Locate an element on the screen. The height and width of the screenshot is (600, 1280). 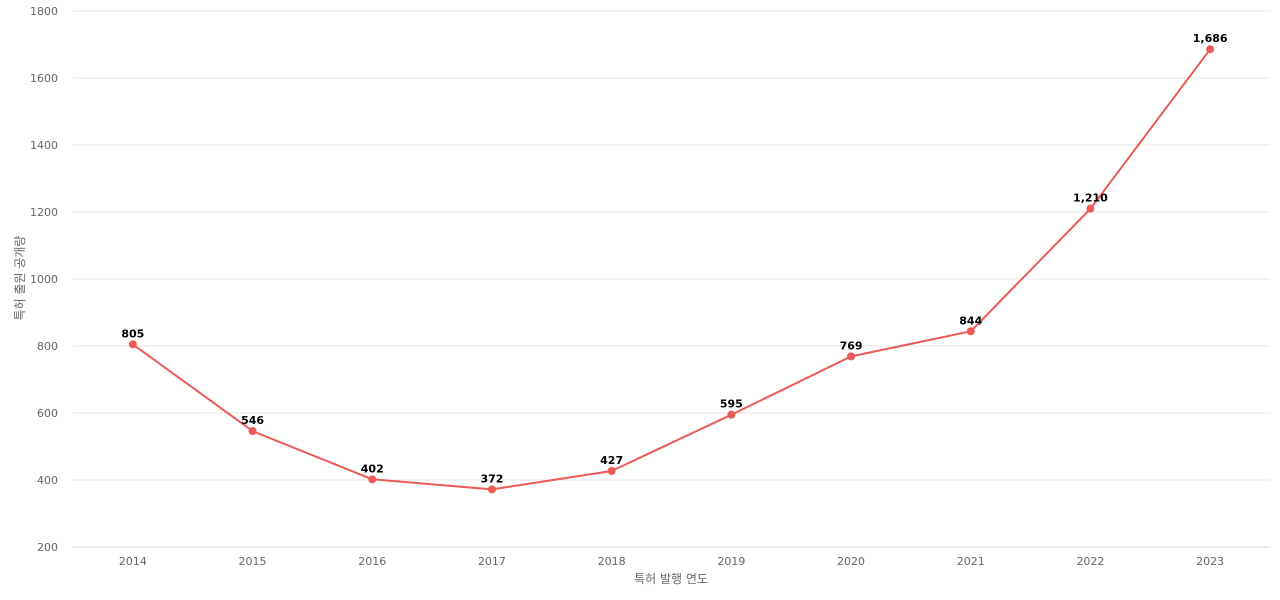
y-tick-label: 200 is located at coordinates (47, 547).